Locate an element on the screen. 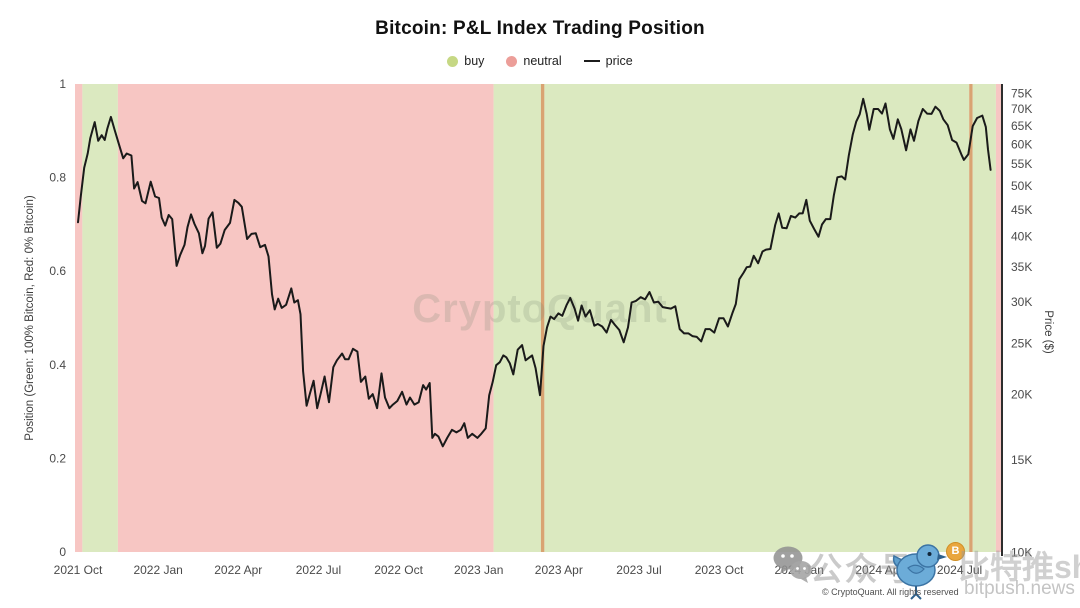 The image size is (1080, 608). x-axis-tick: 2023 Apr is located at coordinates (559, 570).